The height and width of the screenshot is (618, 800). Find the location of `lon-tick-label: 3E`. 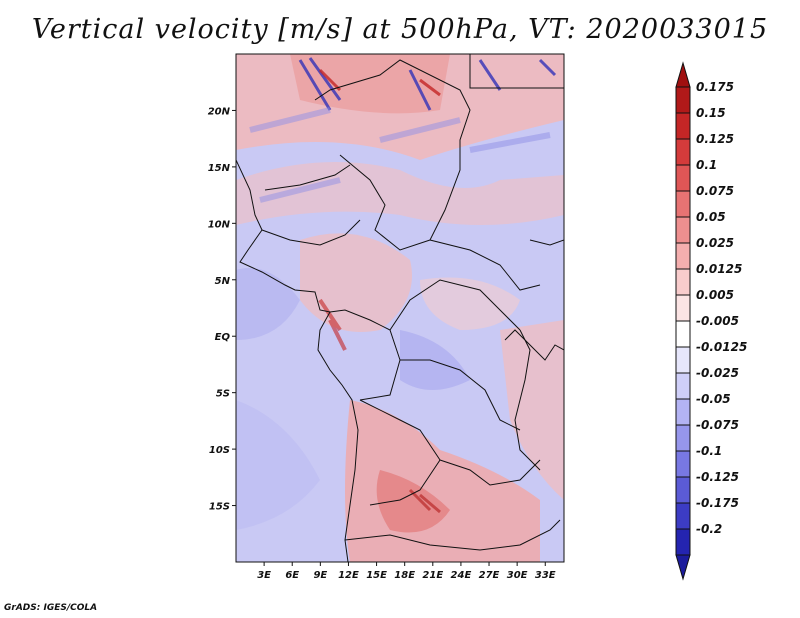

lon-tick-label: 3E is located at coordinates (264, 575).